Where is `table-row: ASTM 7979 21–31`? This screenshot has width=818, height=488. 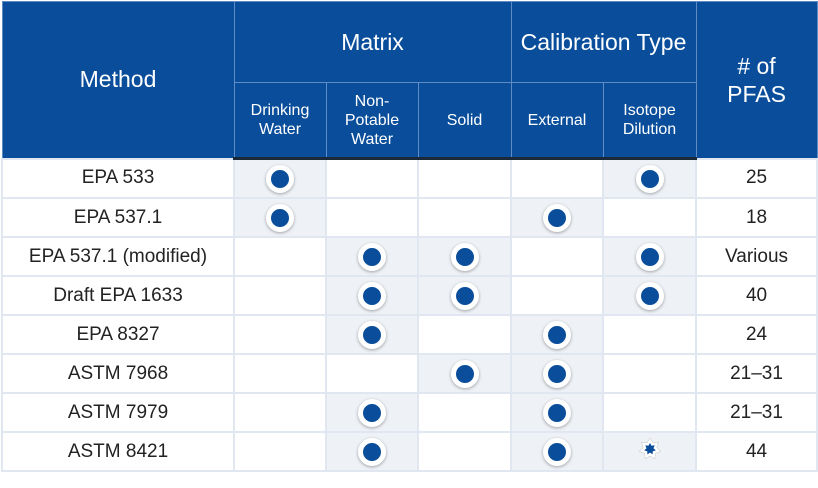
table-row: ASTM 7979 21–31 is located at coordinates (409, 412).